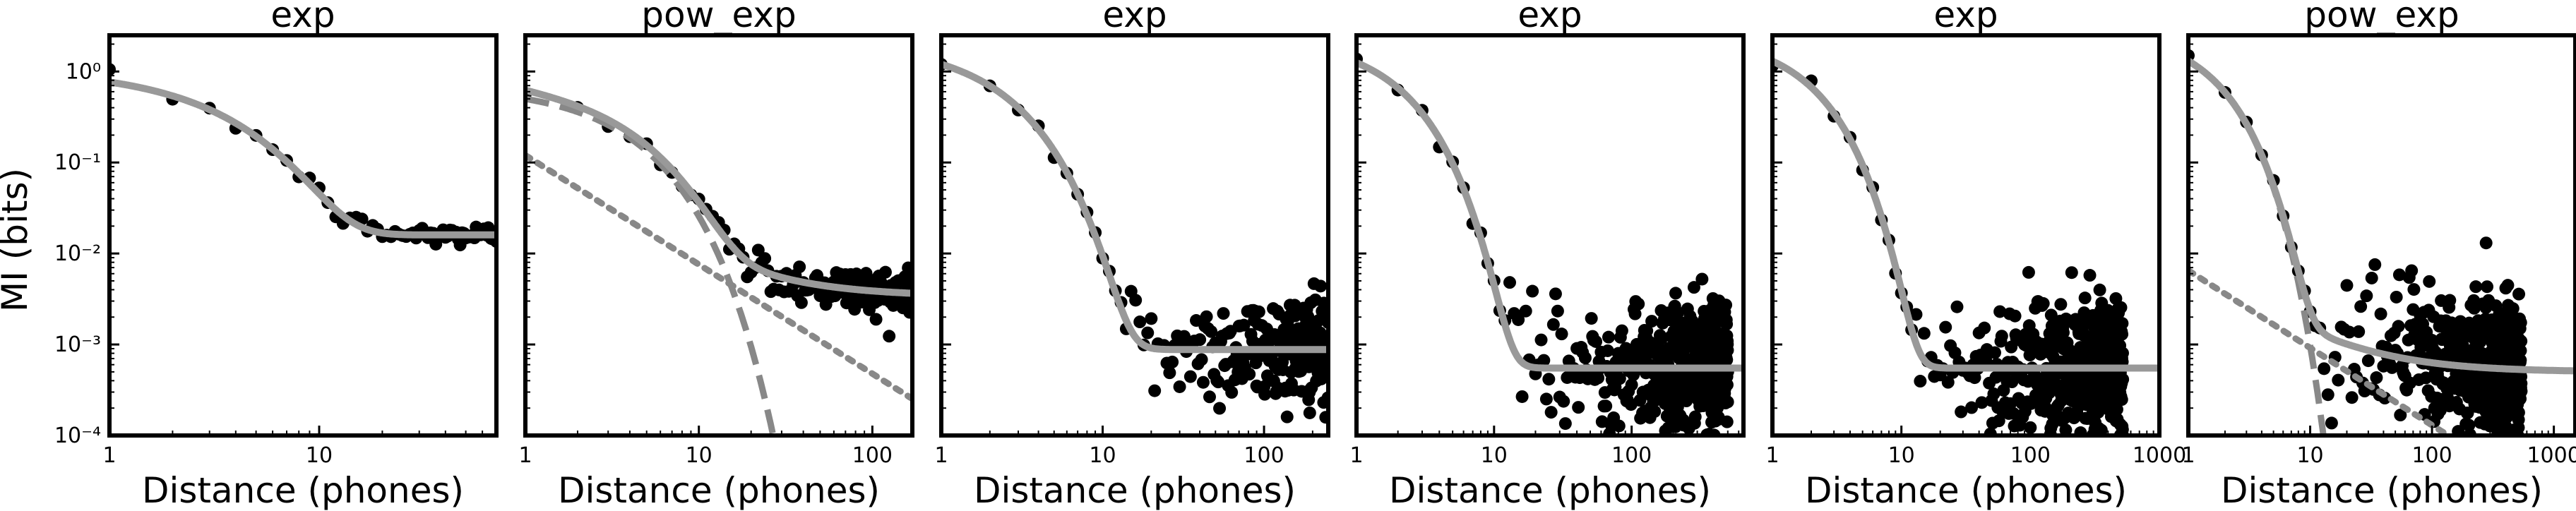  What do you see at coordinates (77, 344) in the screenshot?
I see `y-tick-label: 10⁻³` at bounding box center [77, 344].